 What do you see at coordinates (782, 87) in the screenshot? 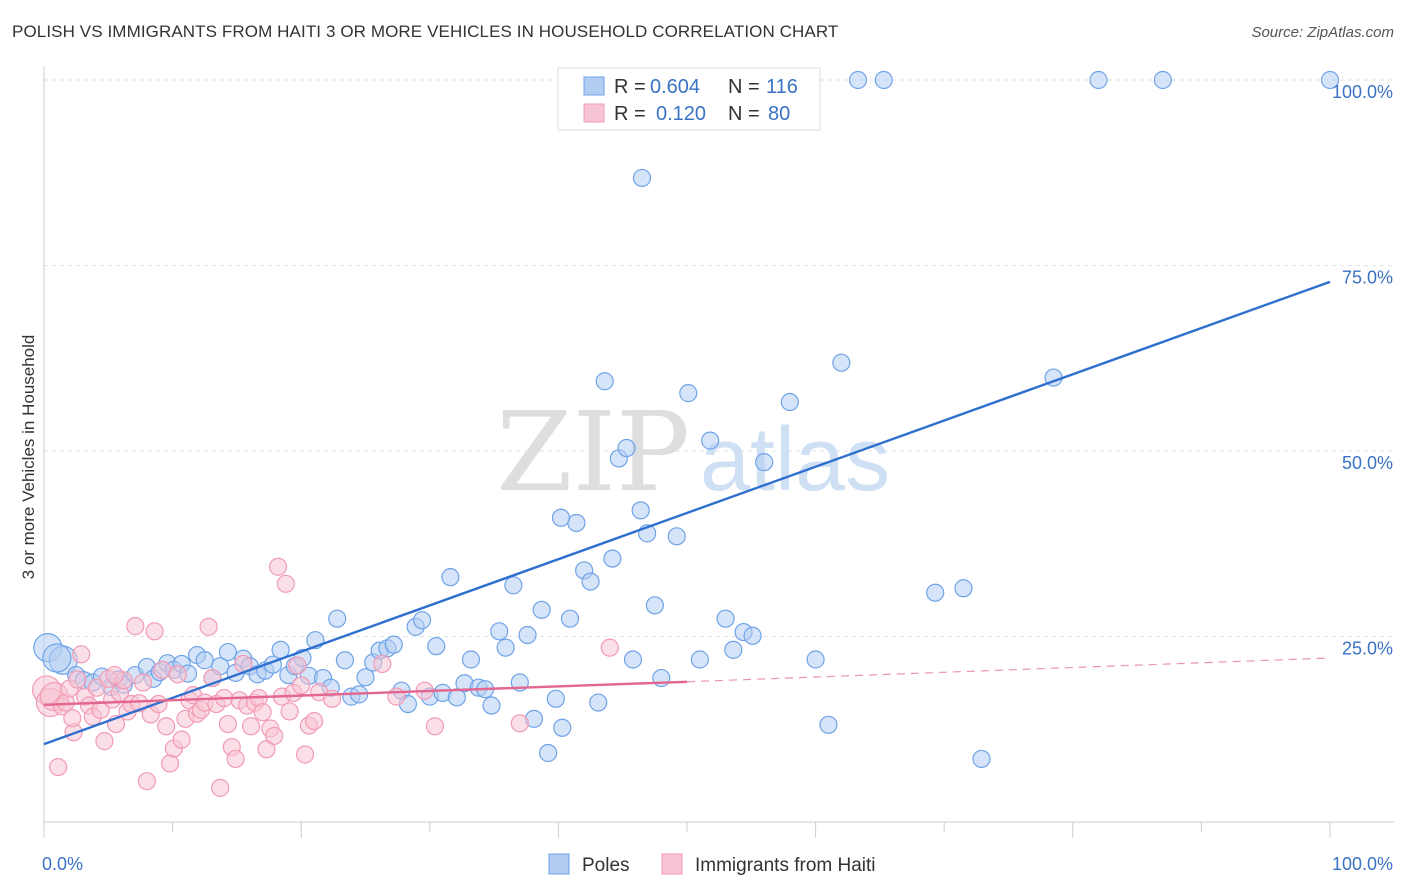
I see `legend-n-value-poles: 116` at bounding box center [782, 87].